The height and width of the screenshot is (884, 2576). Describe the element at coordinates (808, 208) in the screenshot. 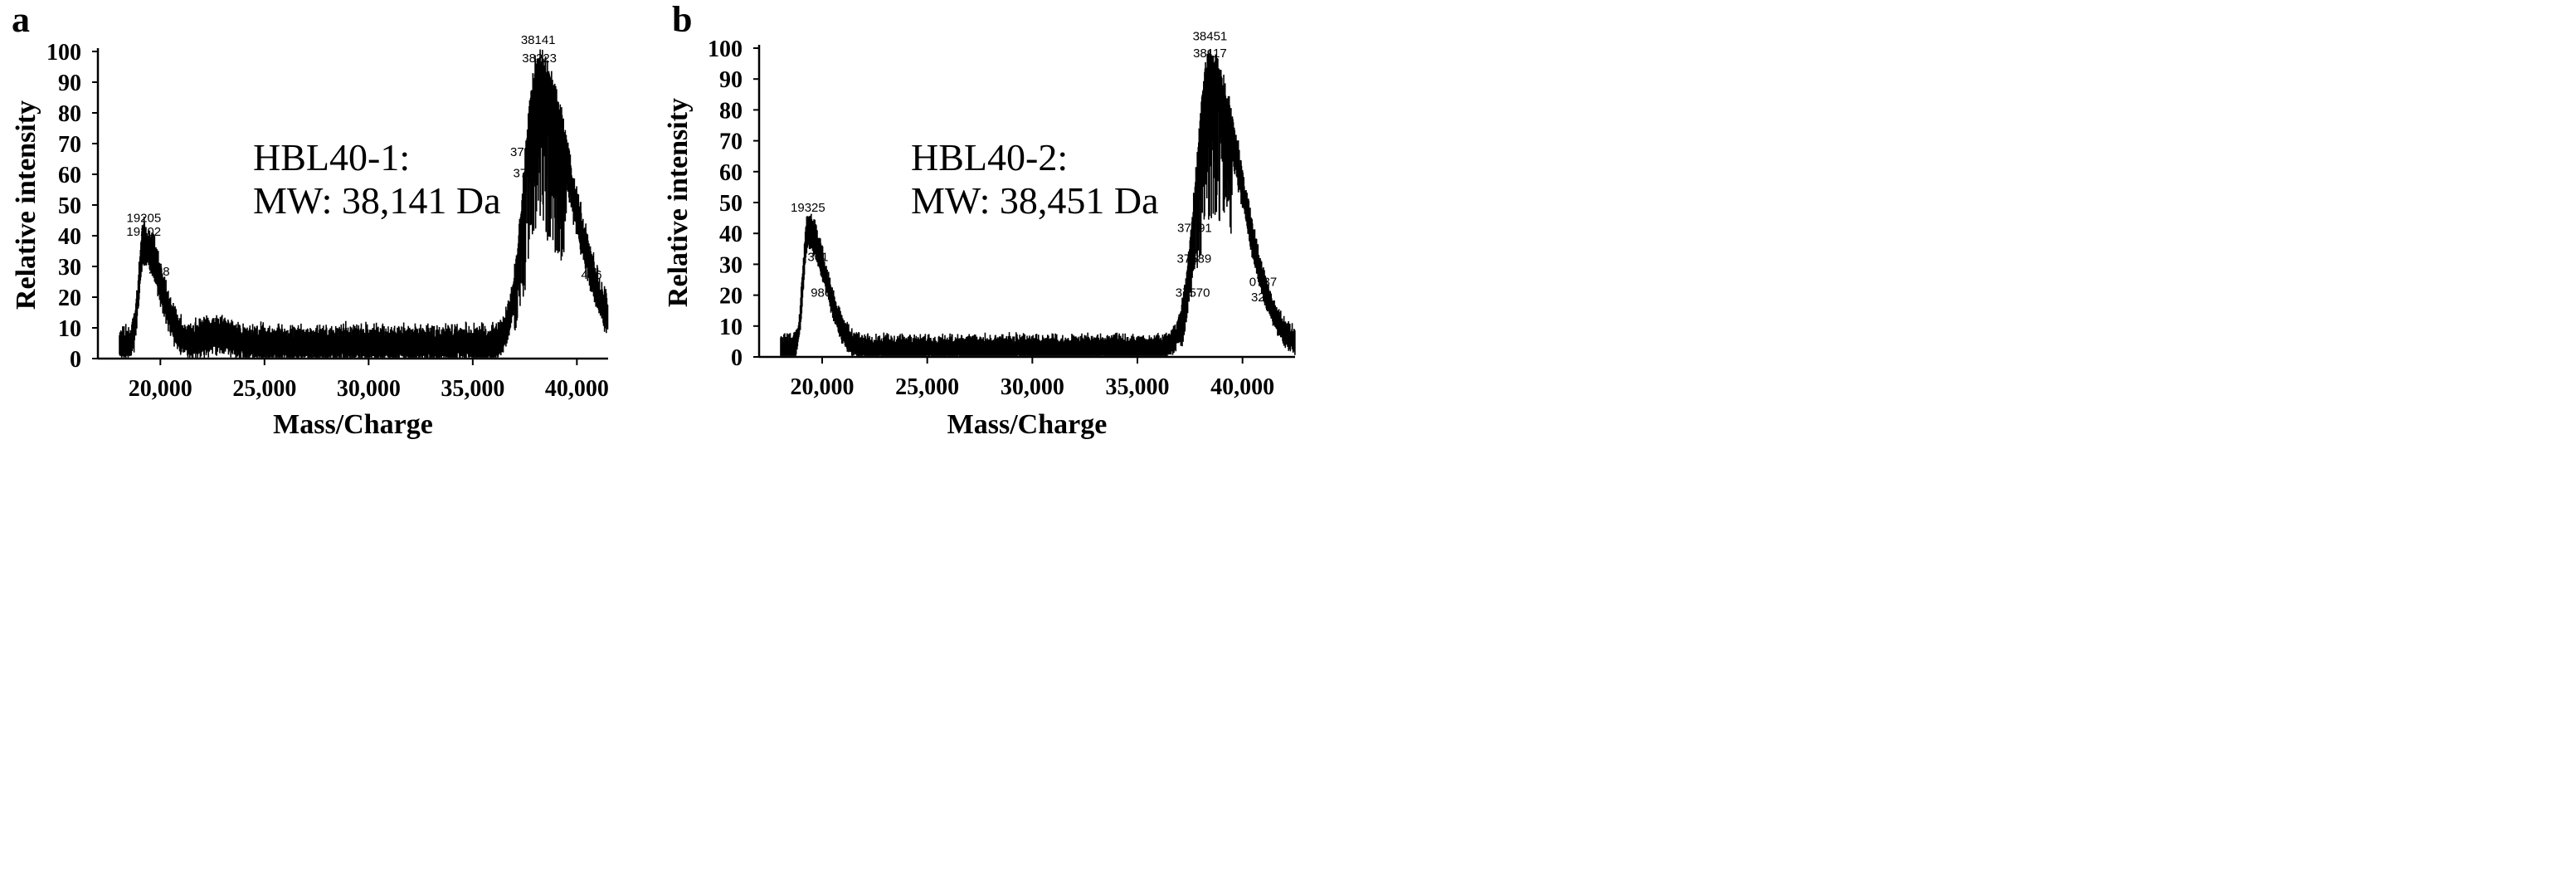

I see `peak-label: 19325` at that location.